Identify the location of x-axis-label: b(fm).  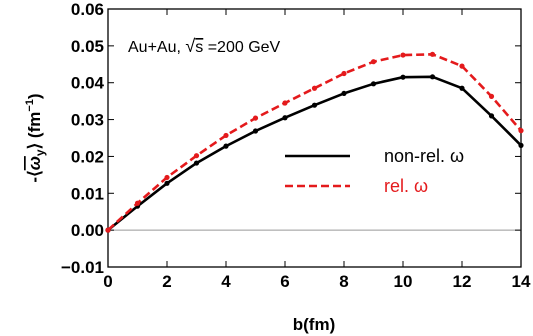
(314, 324).